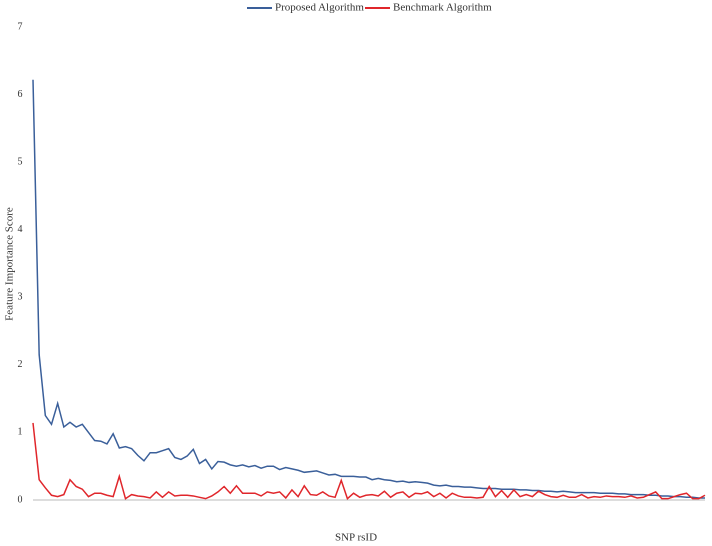 This screenshot has height=546, width=712. What do you see at coordinates (20, 161) in the screenshot?
I see `y-tick-label: 5` at bounding box center [20, 161].